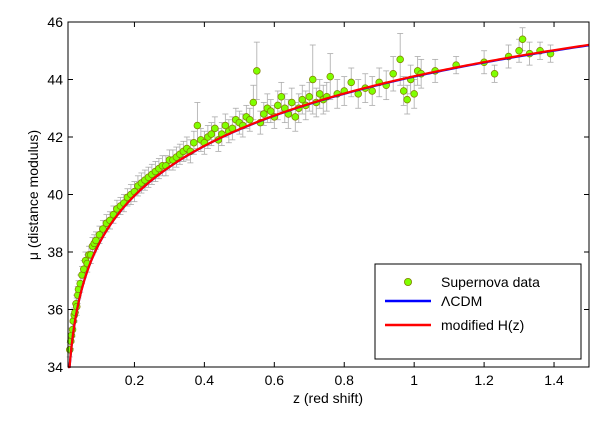  I want to click on y-axis-label: μ (distance modulus), so click(33, 195).